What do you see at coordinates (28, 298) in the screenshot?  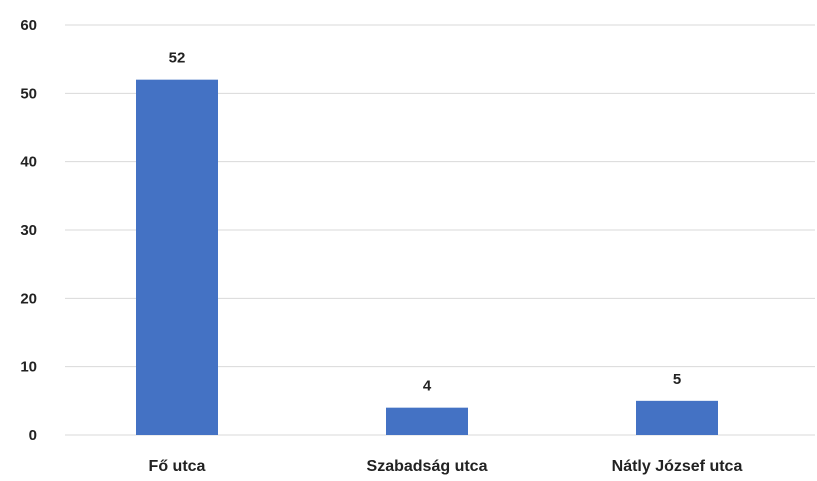 I see `y-tick-label: 20` at bounding box center [28, 298].